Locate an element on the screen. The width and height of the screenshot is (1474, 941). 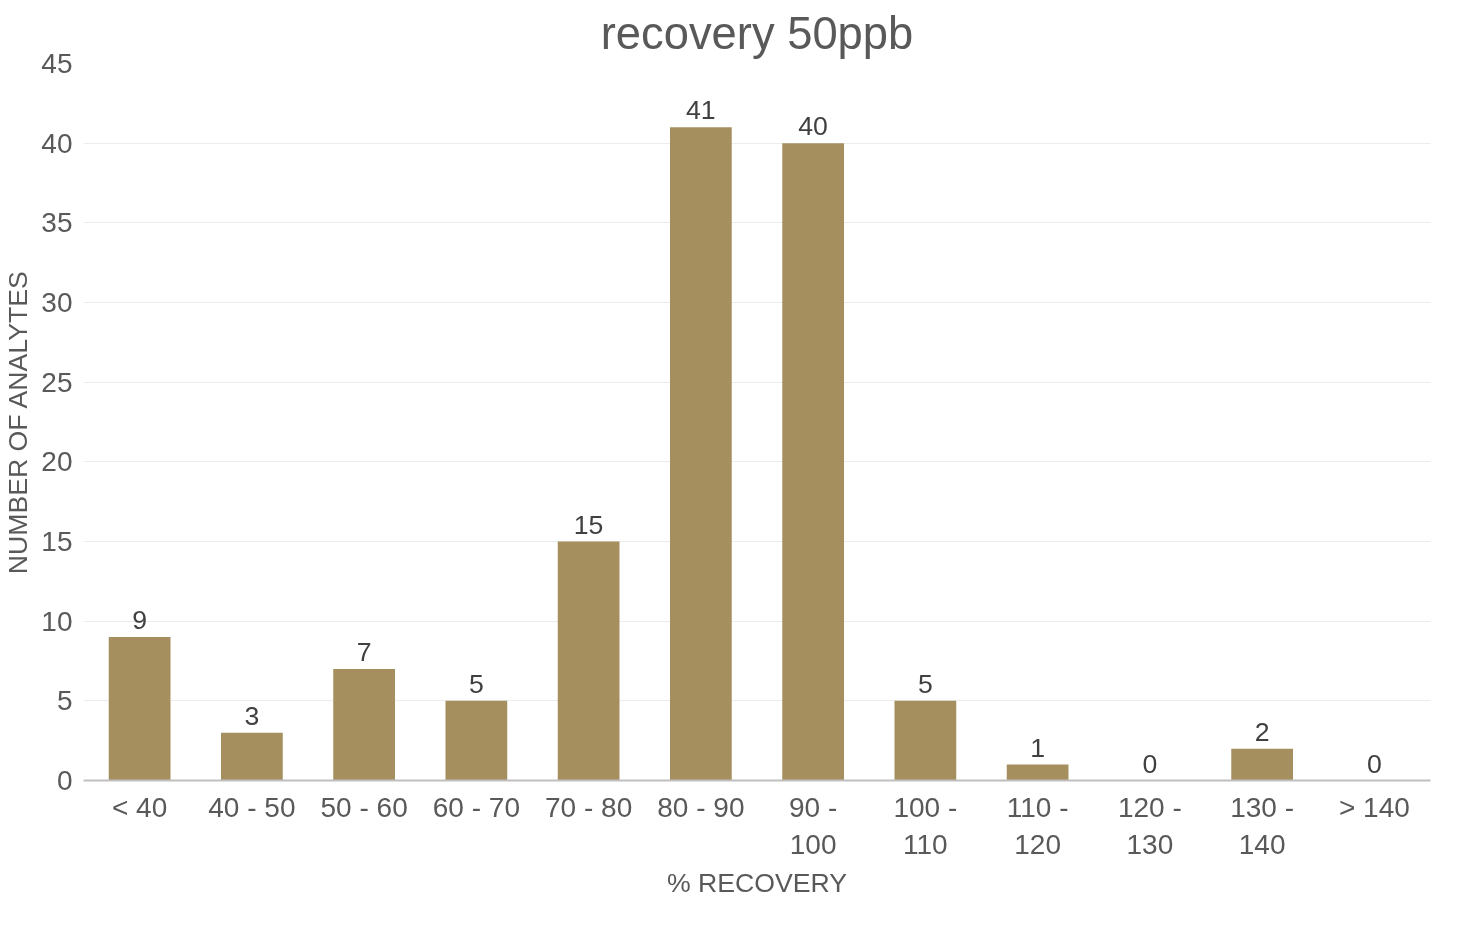
chart-title: recovery 50ppb is located at coordinates (757, 33).